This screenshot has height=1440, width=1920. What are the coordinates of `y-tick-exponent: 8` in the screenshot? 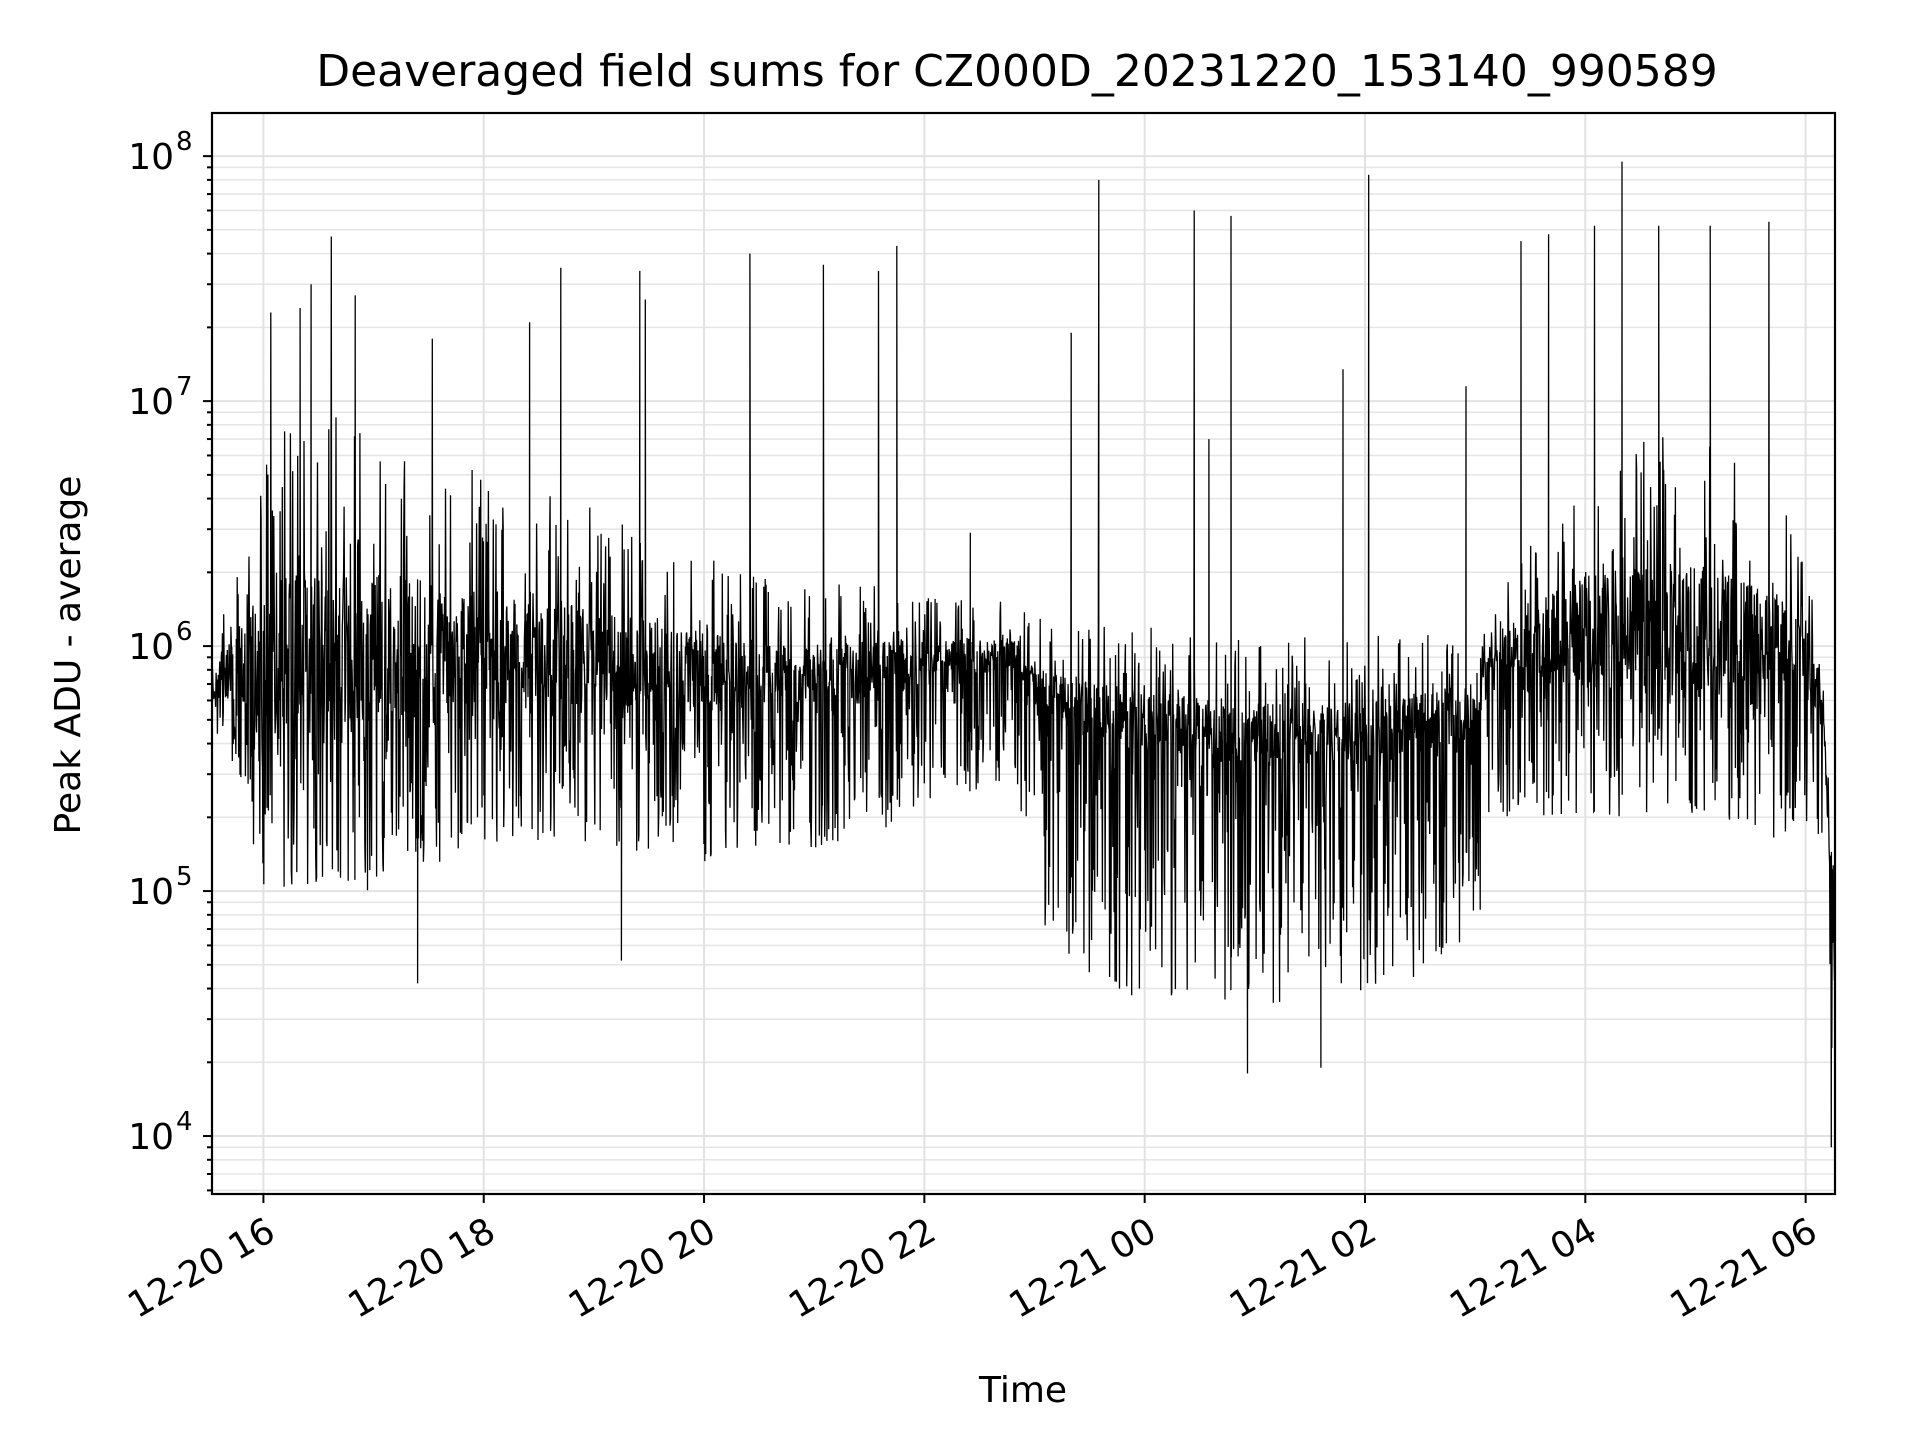 It's located at (184, 142).